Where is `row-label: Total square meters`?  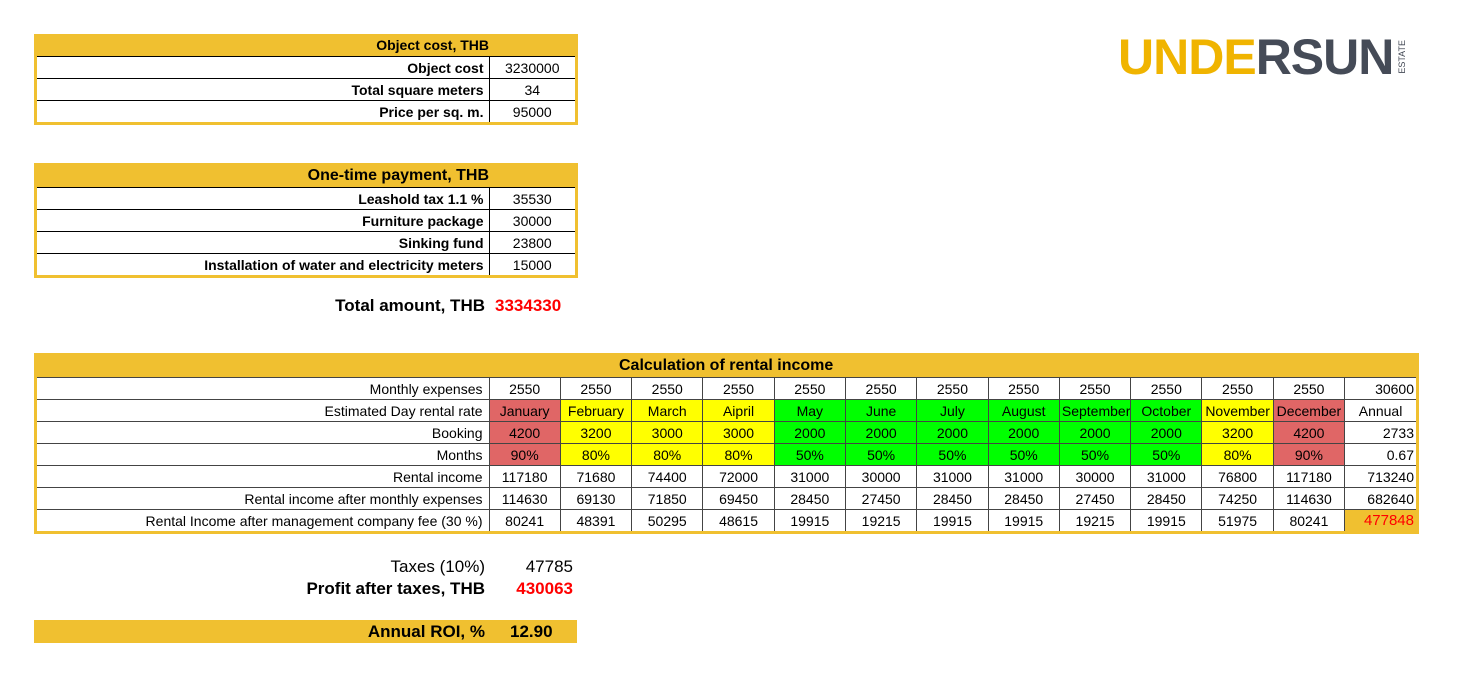 row-label: Total square meters is located at coordinates (263, 89).